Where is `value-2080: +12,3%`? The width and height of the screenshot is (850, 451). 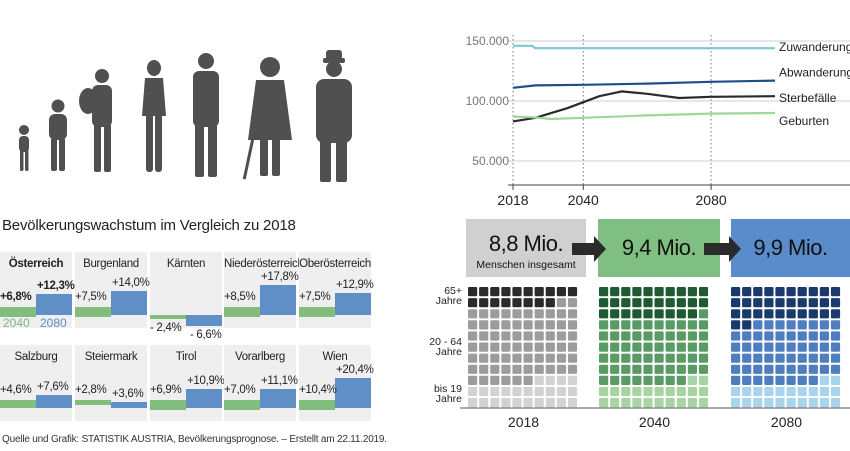
value-2080: +12,3% is located at coordinates (56, 285).